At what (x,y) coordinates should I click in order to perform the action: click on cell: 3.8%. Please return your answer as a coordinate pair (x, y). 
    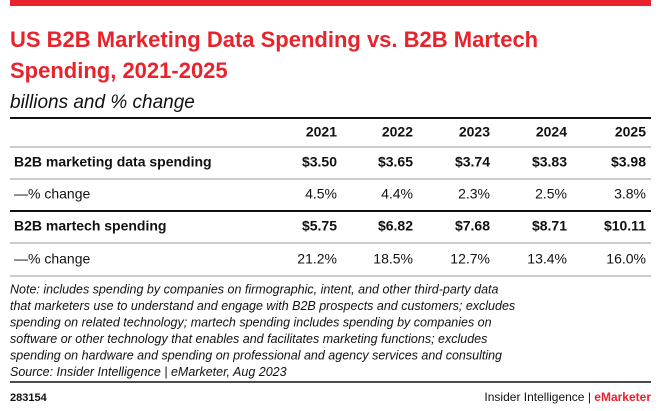
    Looking at the image, I should click on (630, 194).